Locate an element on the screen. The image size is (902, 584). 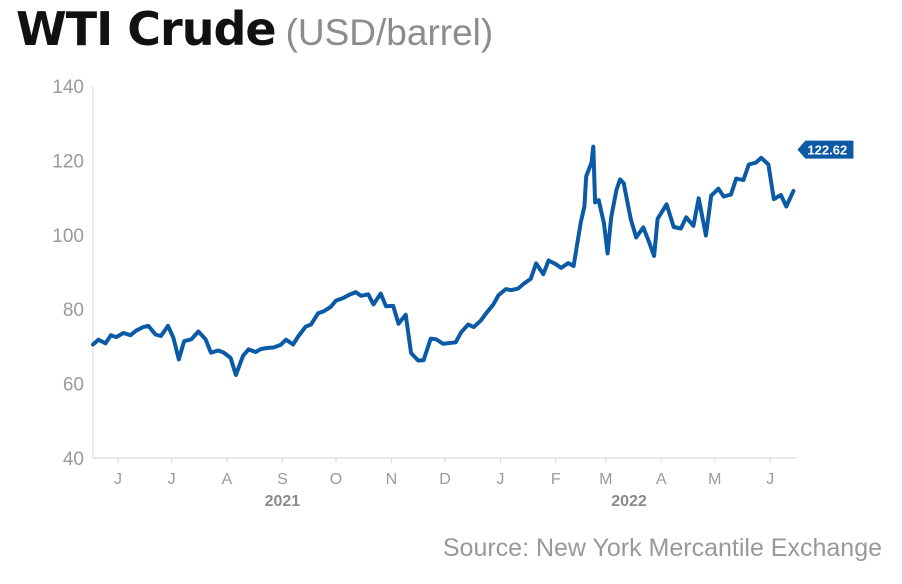
x-tick-label: S is located at coordinates (282, 479).